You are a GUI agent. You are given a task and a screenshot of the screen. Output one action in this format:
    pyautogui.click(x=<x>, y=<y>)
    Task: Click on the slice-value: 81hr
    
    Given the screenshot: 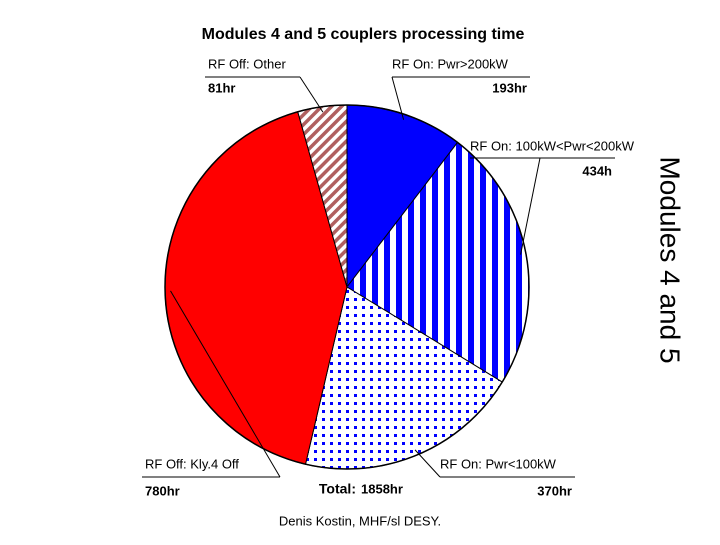 What is the action you would take?
    pyautogui.click(x=221, y=87)
    